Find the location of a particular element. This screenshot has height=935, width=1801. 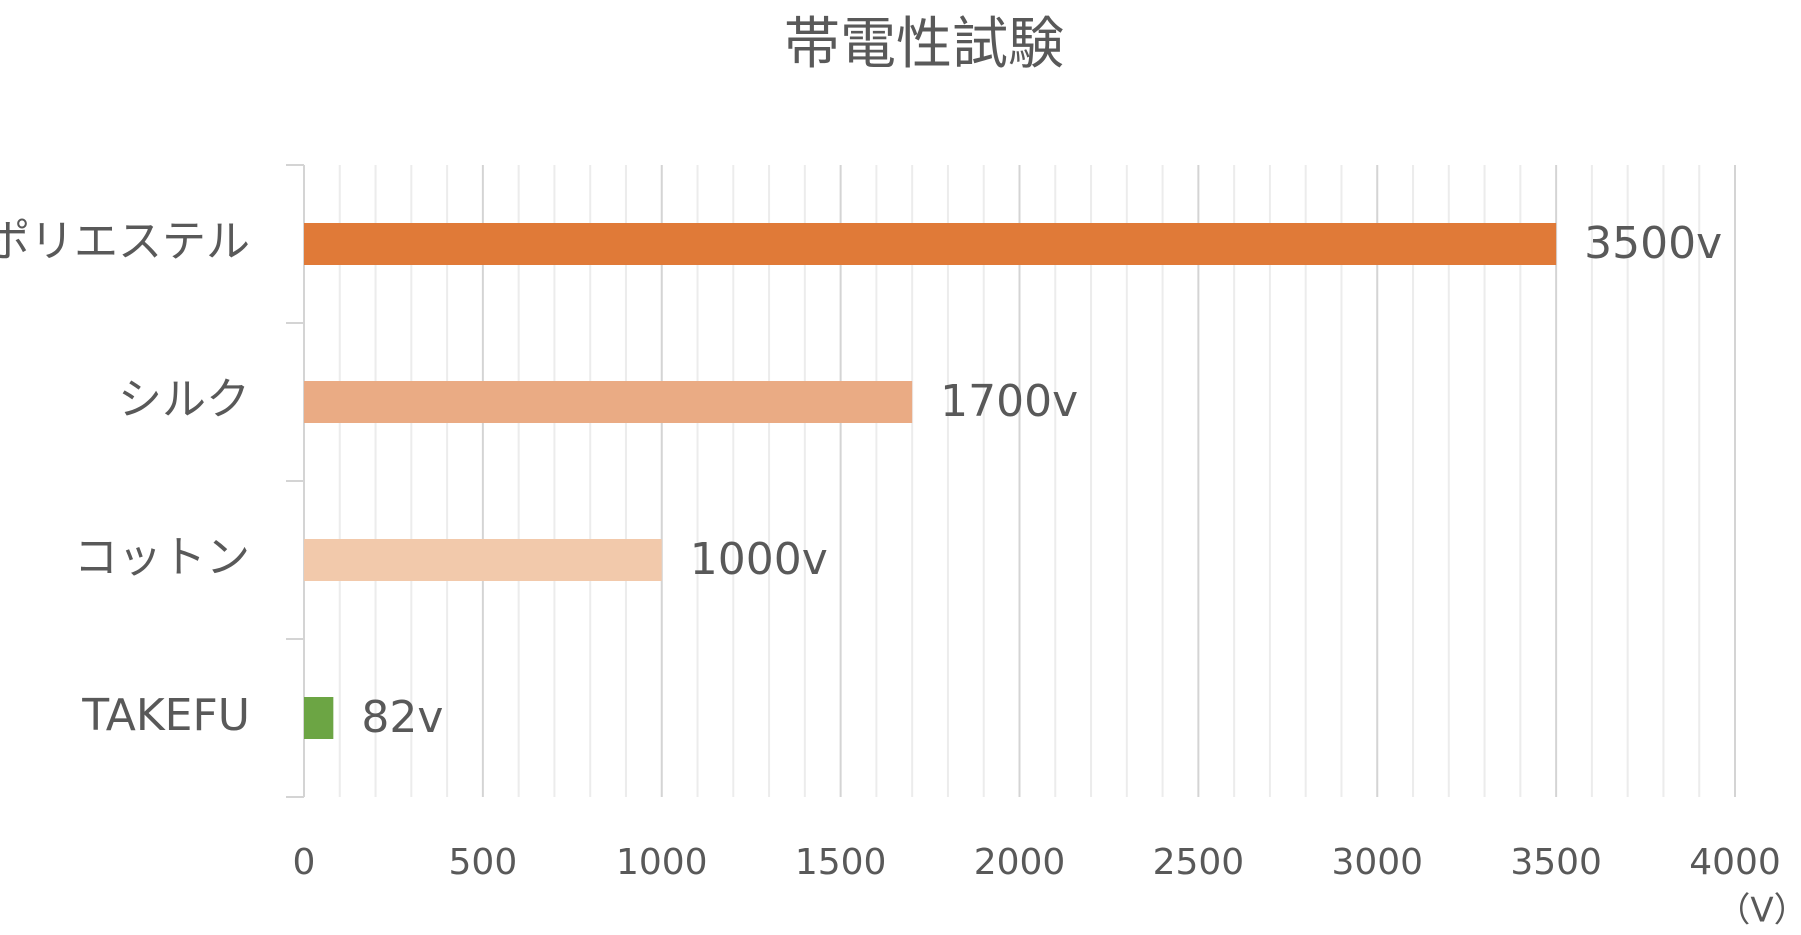

x-tick-label: 3000 is located at coordinates (1377, 862).